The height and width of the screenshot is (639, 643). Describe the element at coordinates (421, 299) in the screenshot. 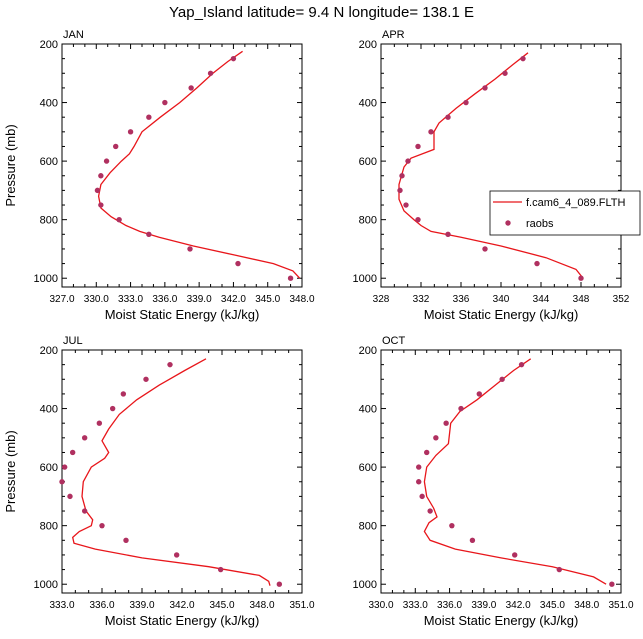

I see `x-tick-label: 332` at that location.